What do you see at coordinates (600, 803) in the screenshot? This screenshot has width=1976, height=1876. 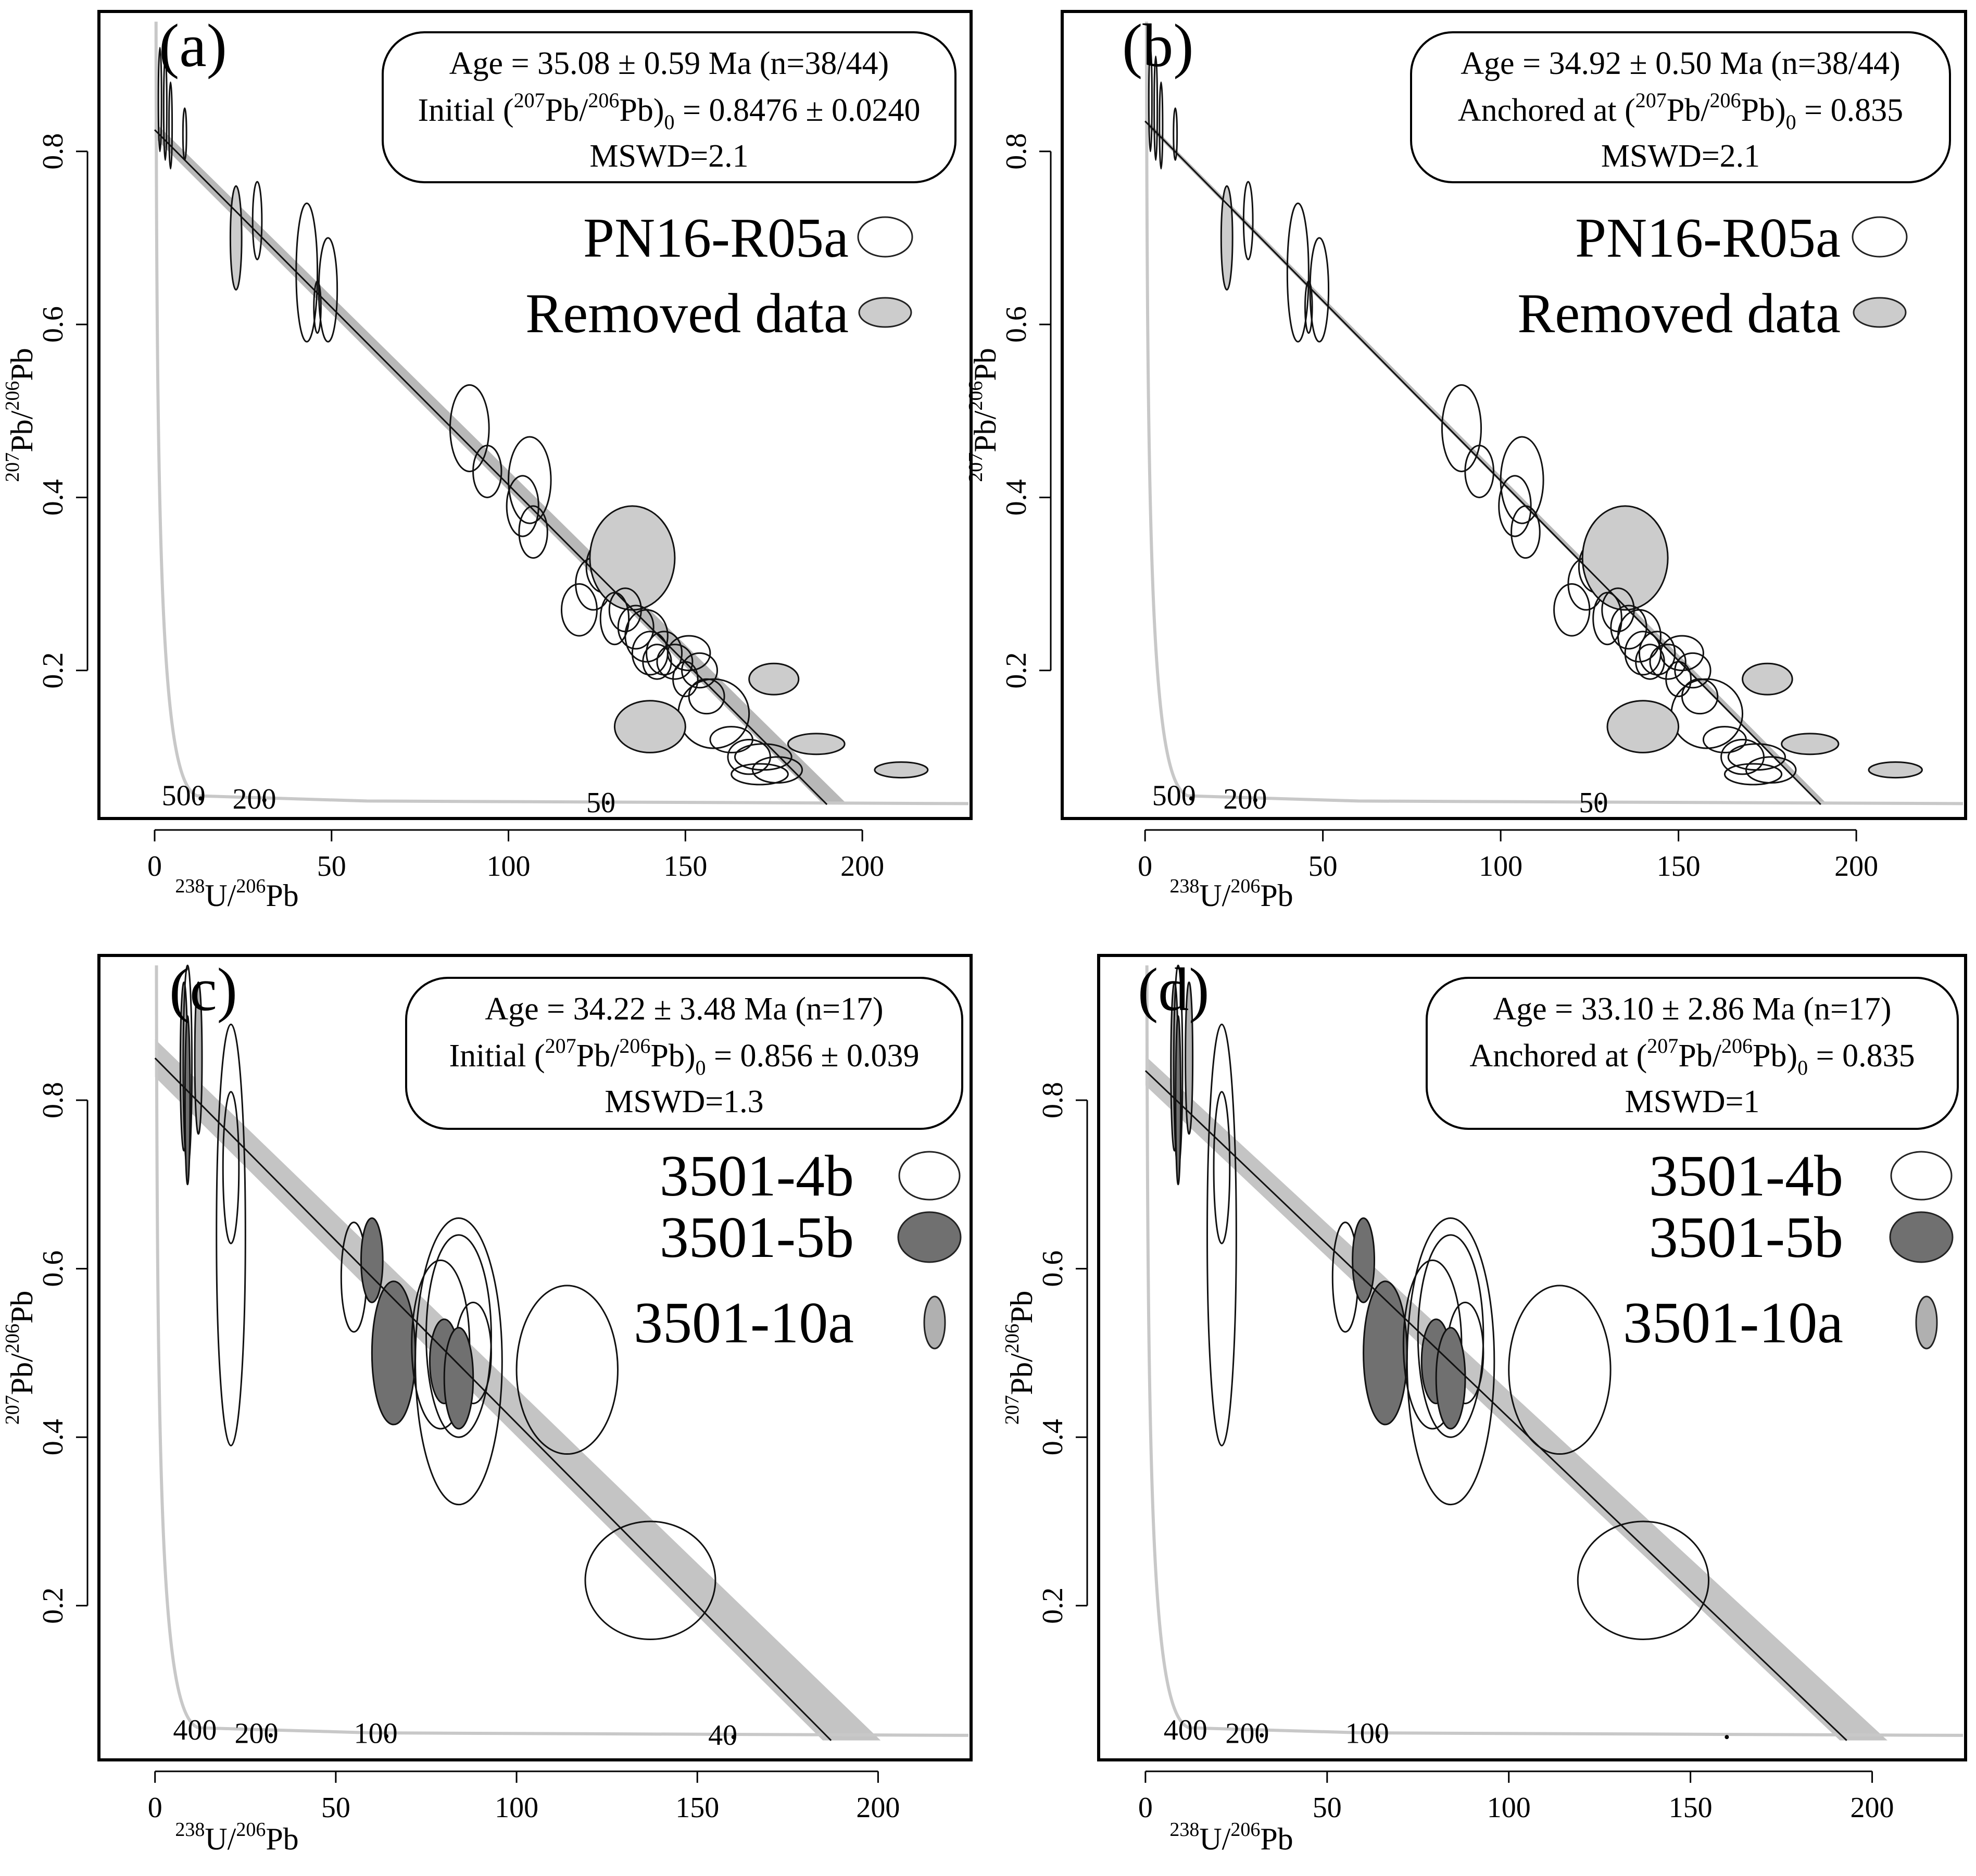 I see `concordia-age-label: 50` at bounding box center [600, 803].